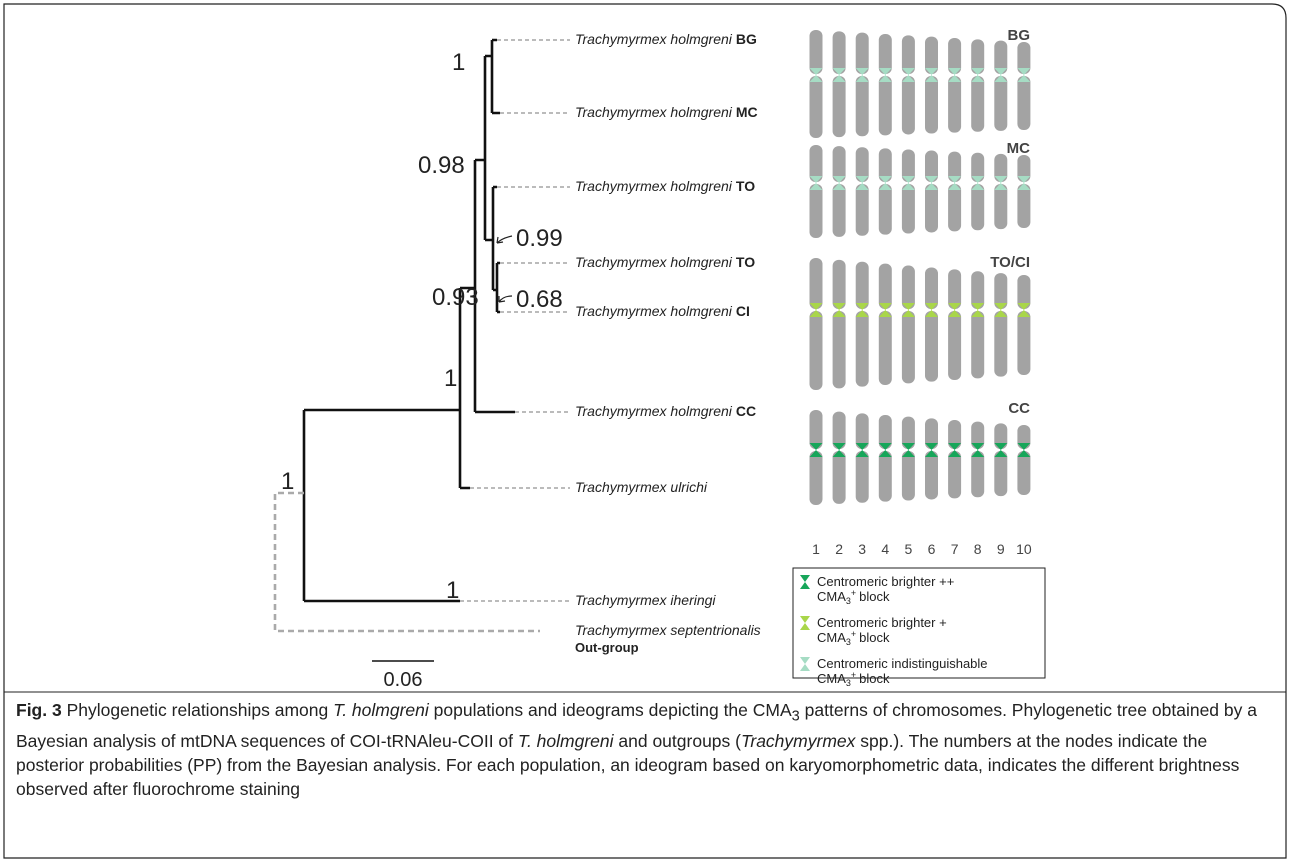  I want to click on legend-item: Centromeric brighter +CMA3+ block, so click(873, 631).